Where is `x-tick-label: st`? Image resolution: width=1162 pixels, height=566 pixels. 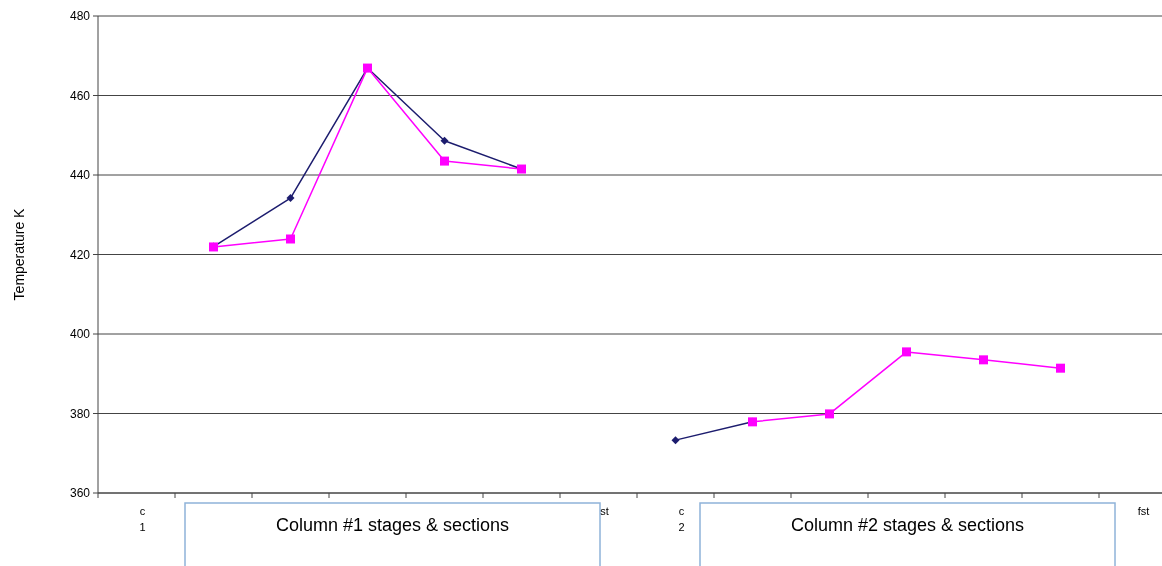
x-tick-label: st is located at coordinates (604, 511).